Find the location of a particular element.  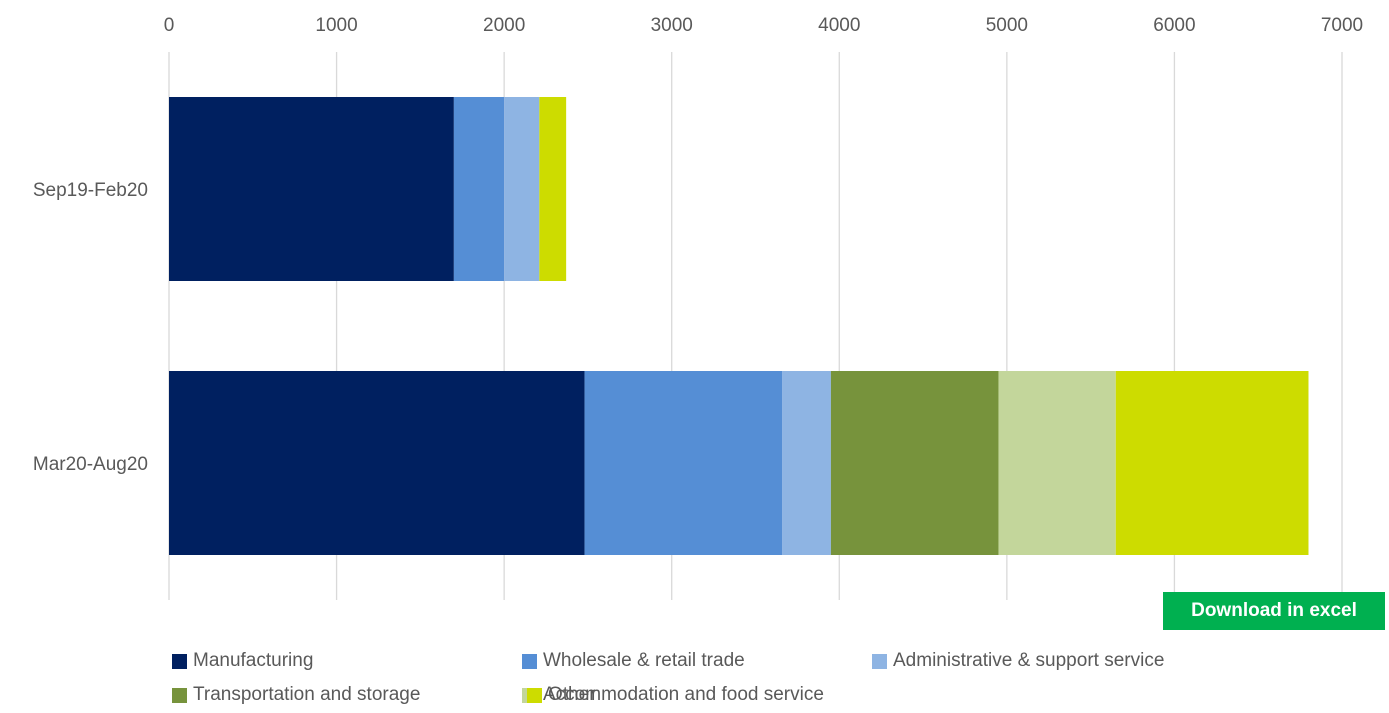

x-tick-label: 4000 is located at coordinates (839, 25).